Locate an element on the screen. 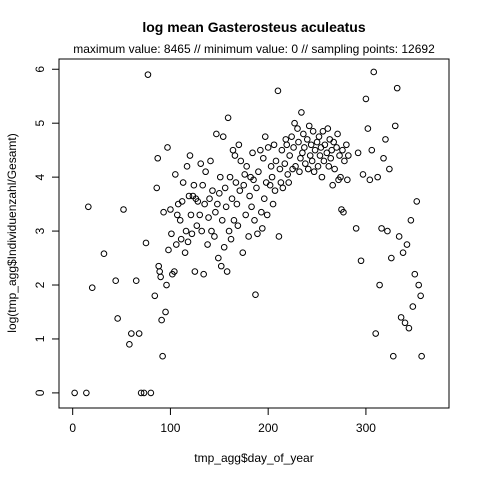 The image size is (480, 480). y-tick-label: 2 is located at coordinates (40, 284).